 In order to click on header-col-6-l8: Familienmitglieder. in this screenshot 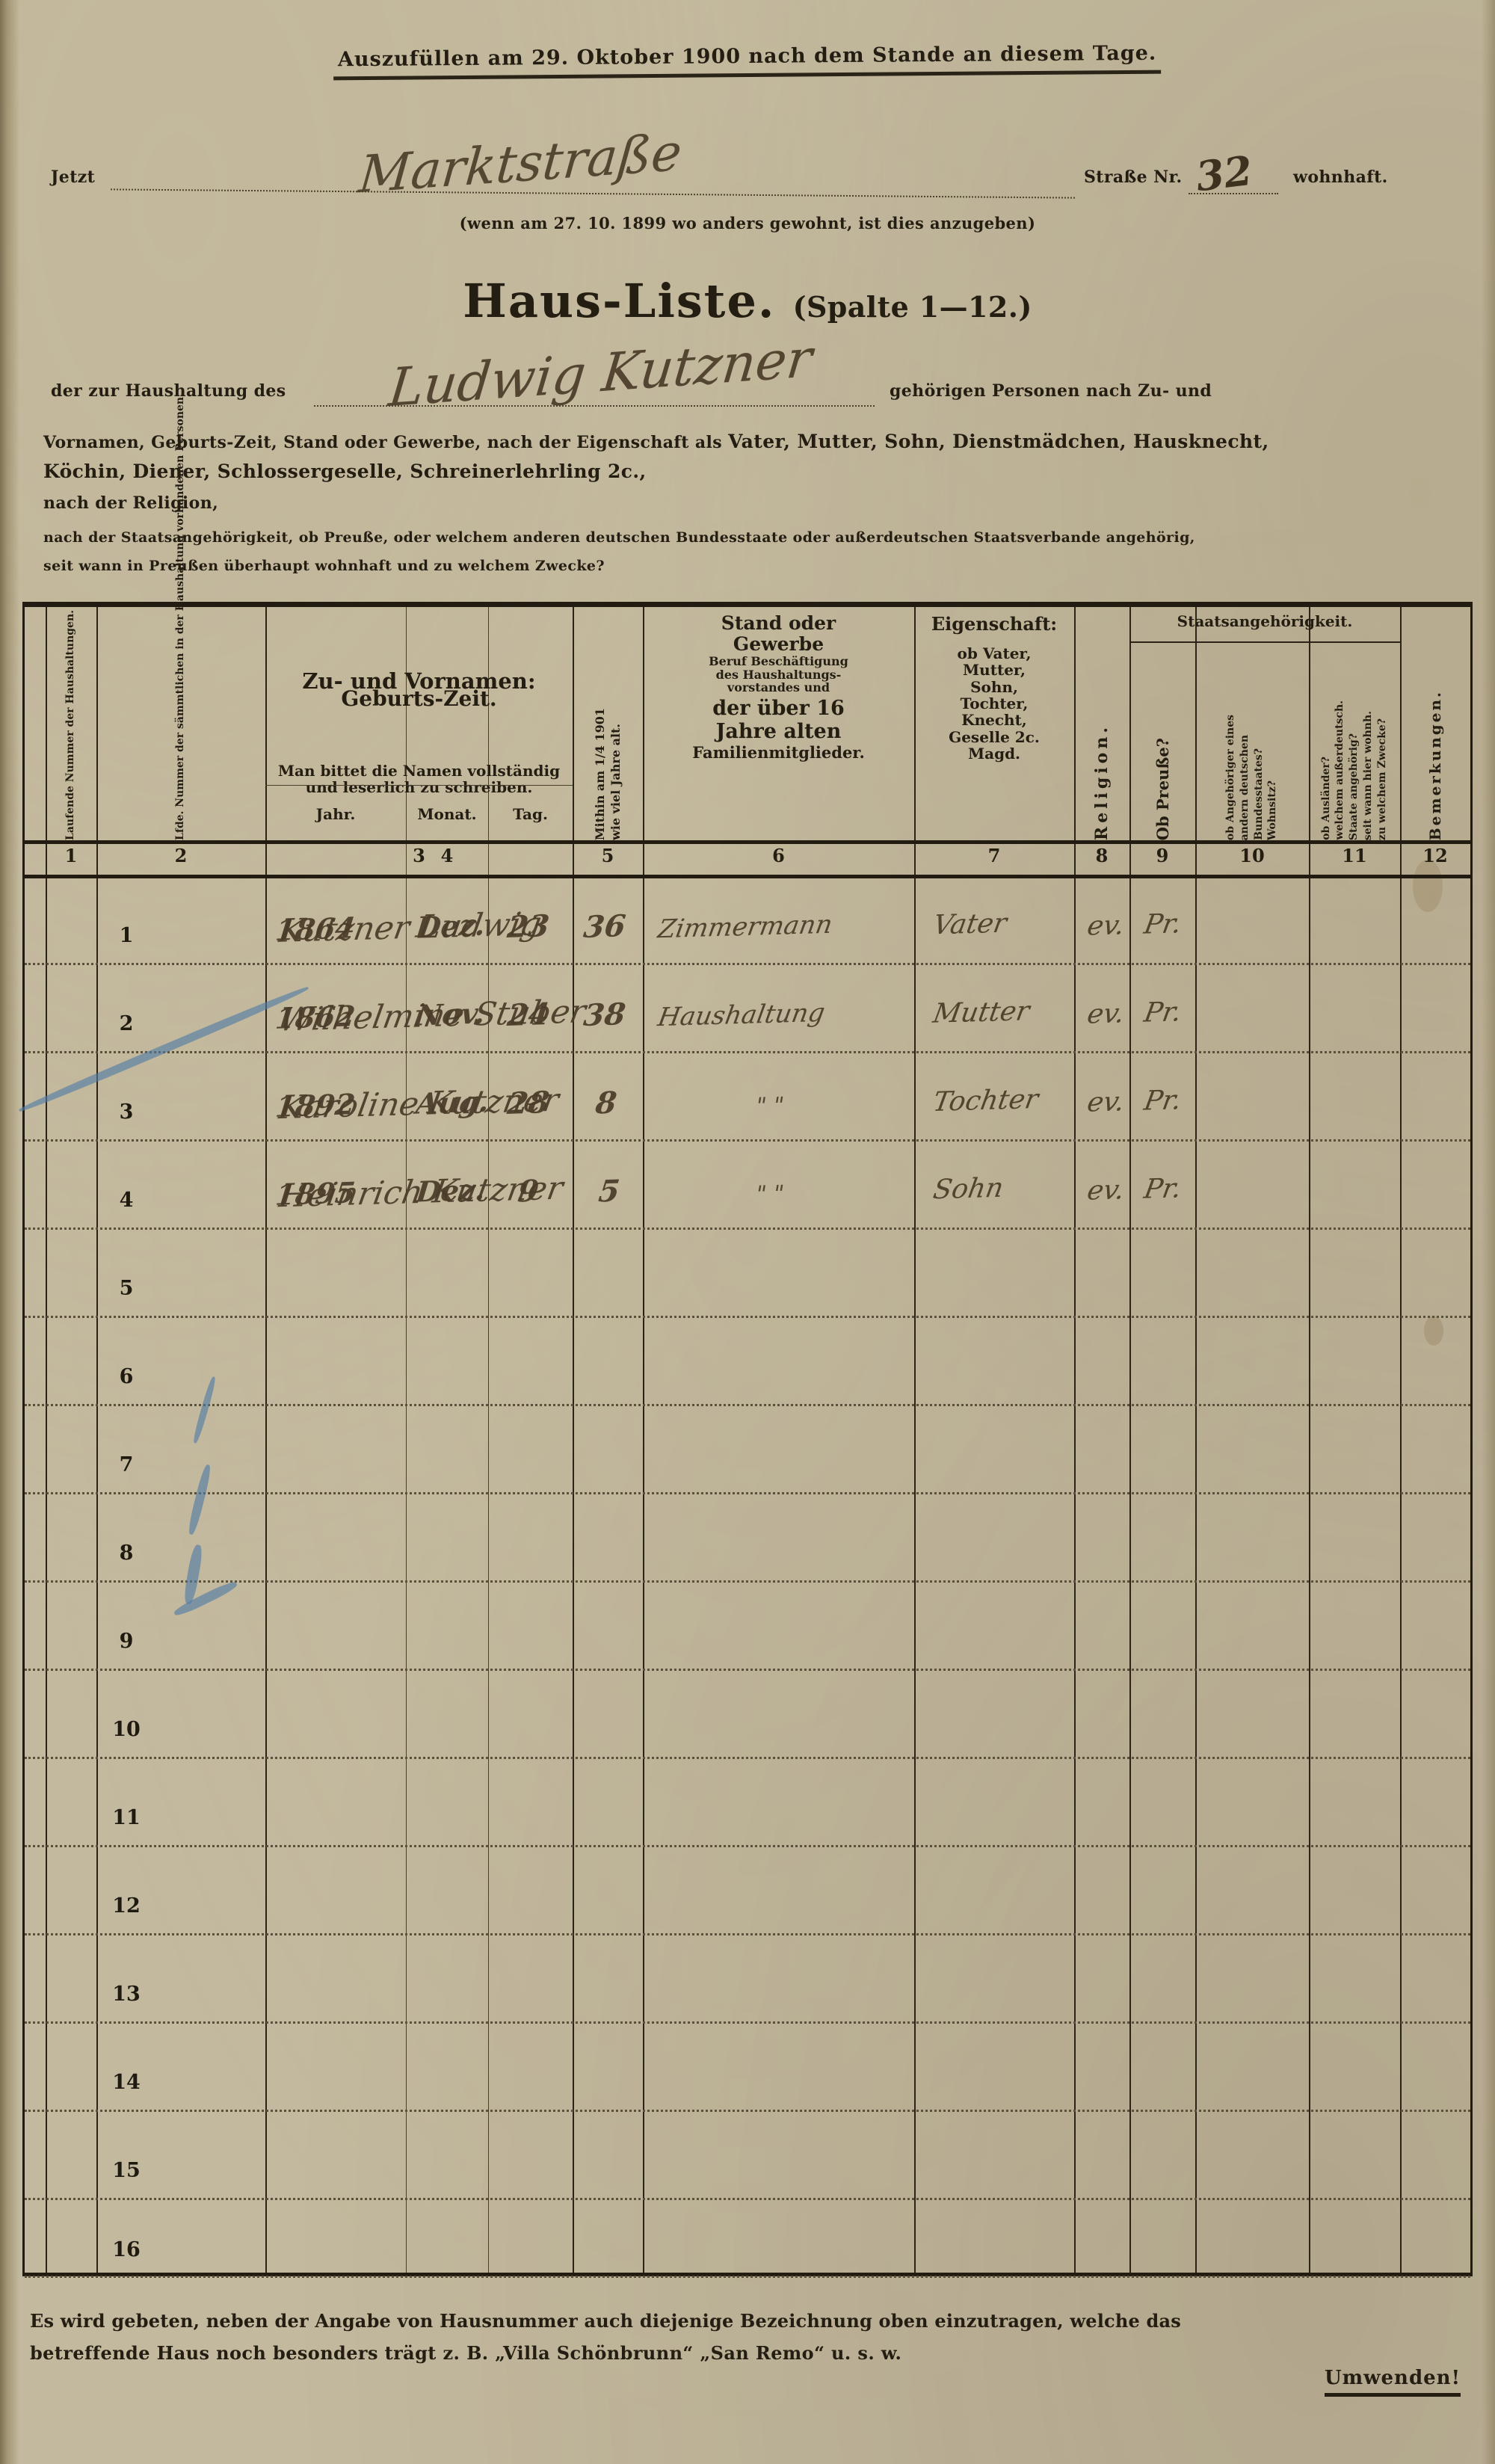, I will do `click(778, 752)`.